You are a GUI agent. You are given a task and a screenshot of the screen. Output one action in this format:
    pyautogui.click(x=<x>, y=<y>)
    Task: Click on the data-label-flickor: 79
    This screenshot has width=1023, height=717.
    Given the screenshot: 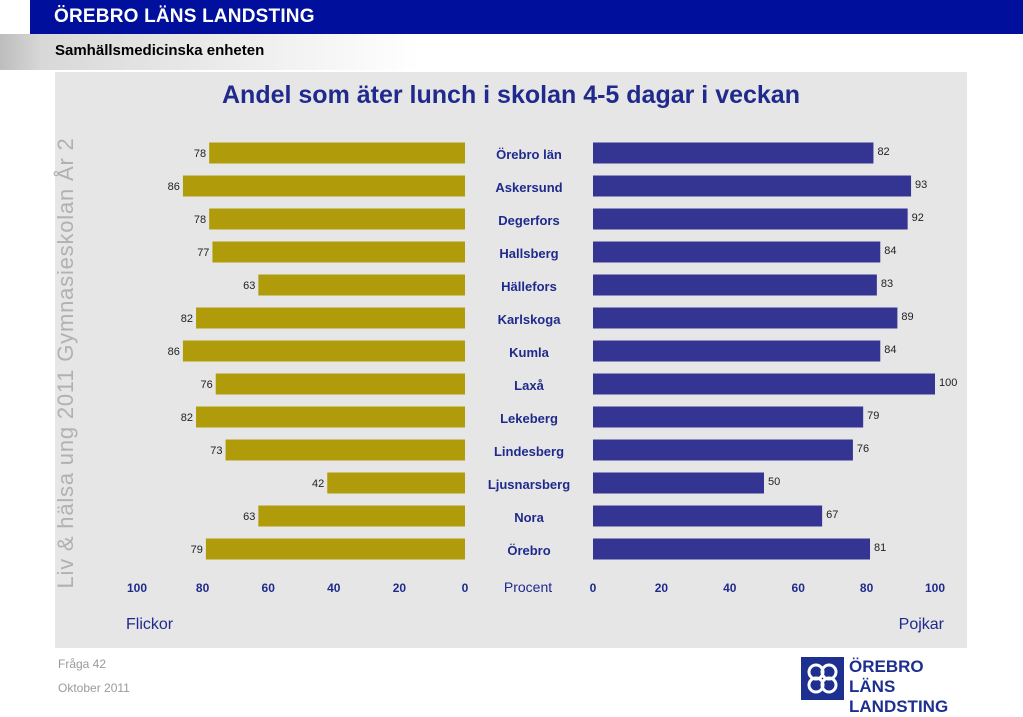 What is the action you would take?
    pyautogui.click(x=197, y=550)
    